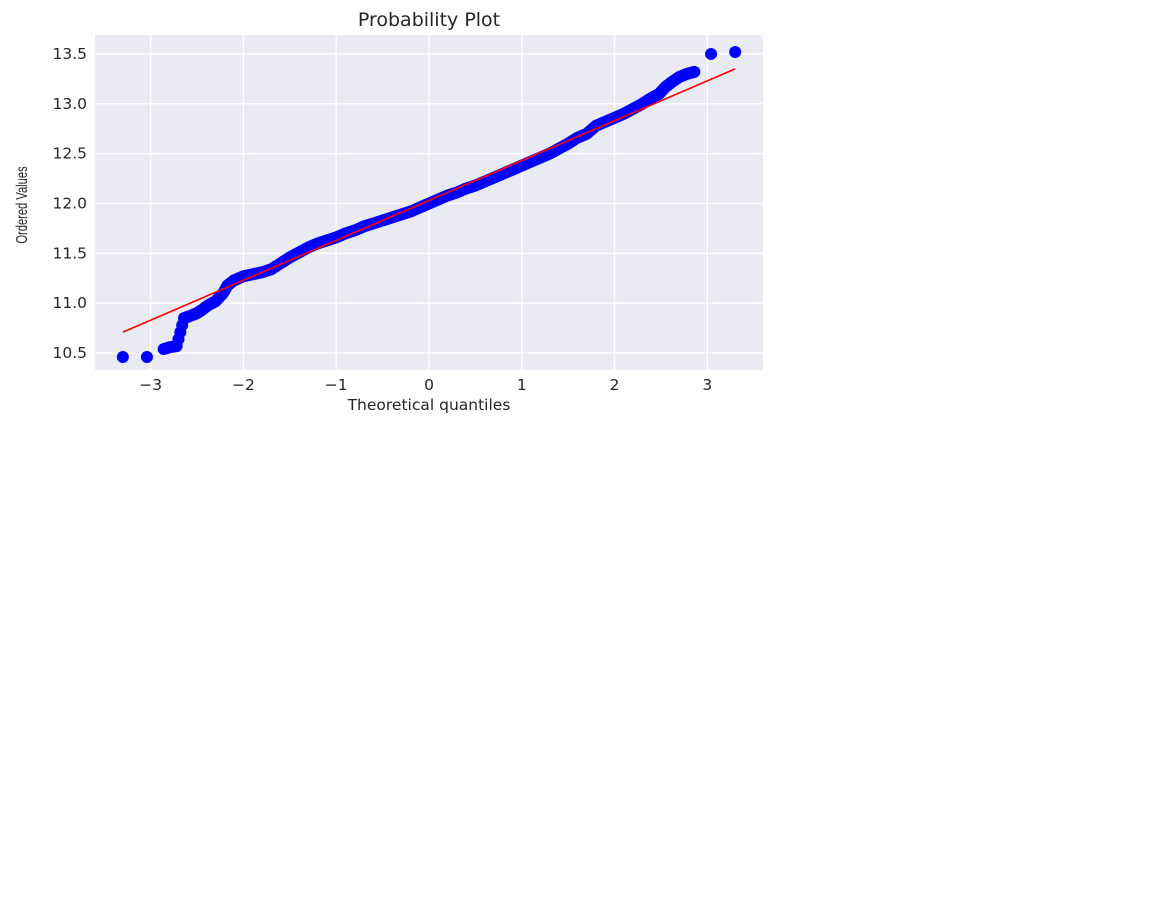 The image size is (1152, 909). I want to click on x-axis-label: Theoretical quantiles, so click(429, 405).